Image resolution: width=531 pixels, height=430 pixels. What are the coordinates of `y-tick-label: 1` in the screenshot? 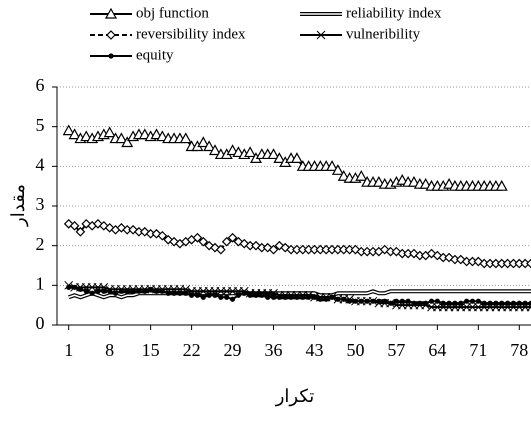 It's located at (40, 283).